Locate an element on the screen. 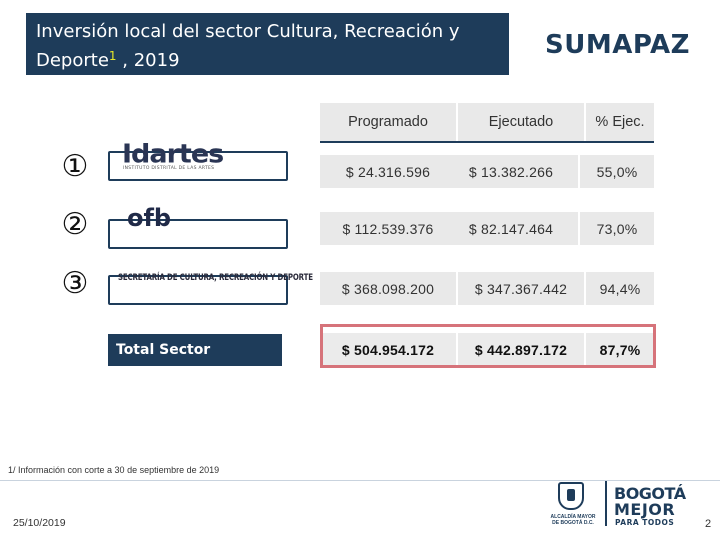 This screenshot has height=540, width=720. brand-line2: MEJOR is located at coordinates (645, 509).